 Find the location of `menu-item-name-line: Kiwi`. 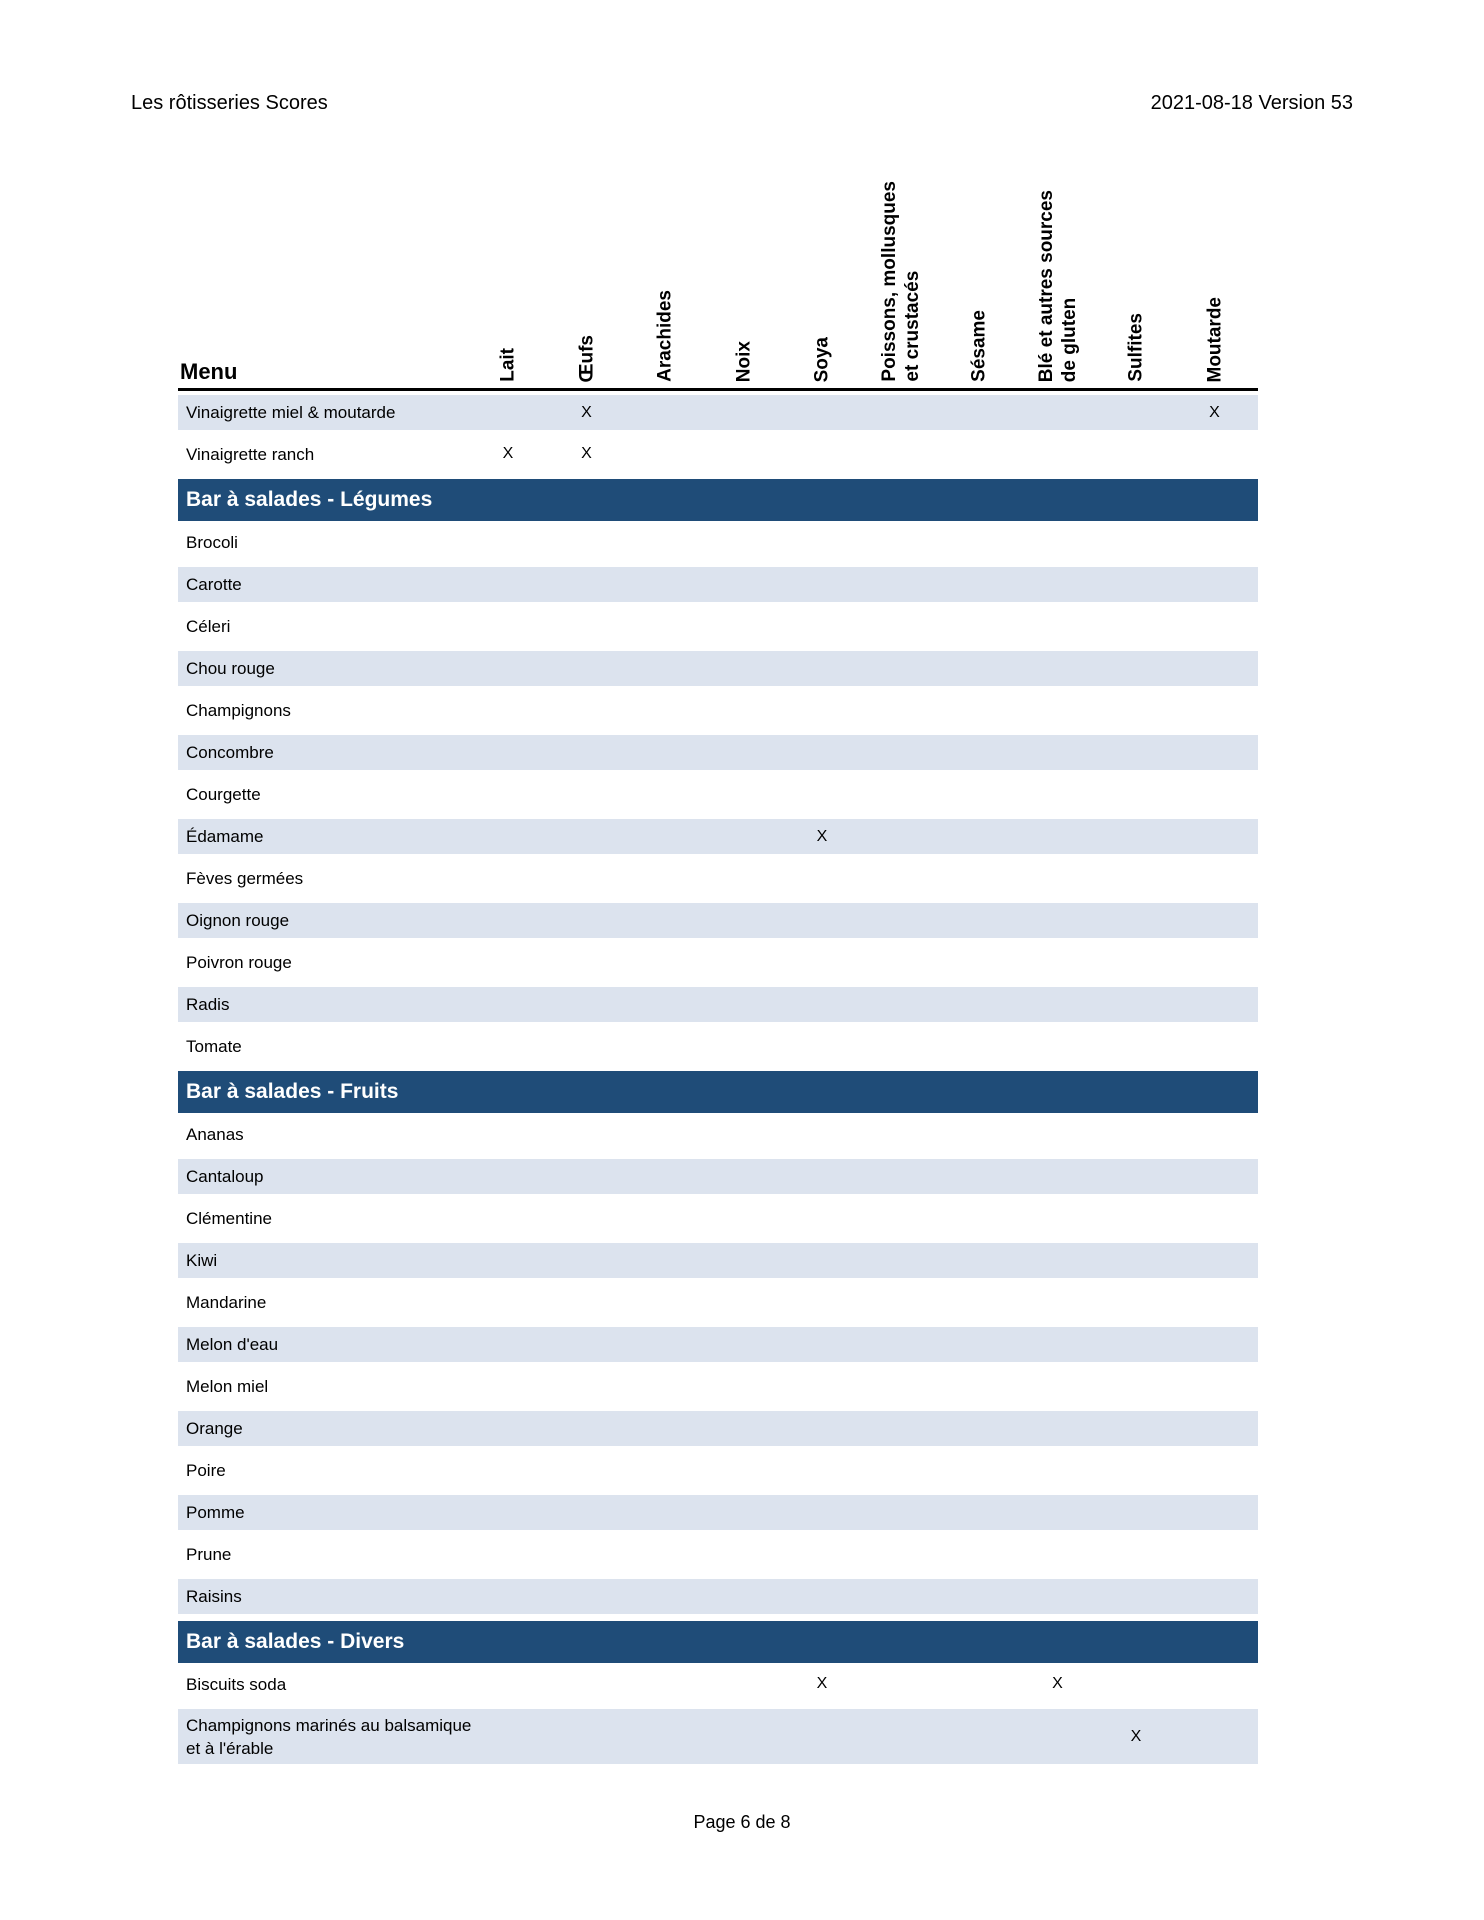

menu-item-name-line: Kiwi is located at coordinates (202, 1260).